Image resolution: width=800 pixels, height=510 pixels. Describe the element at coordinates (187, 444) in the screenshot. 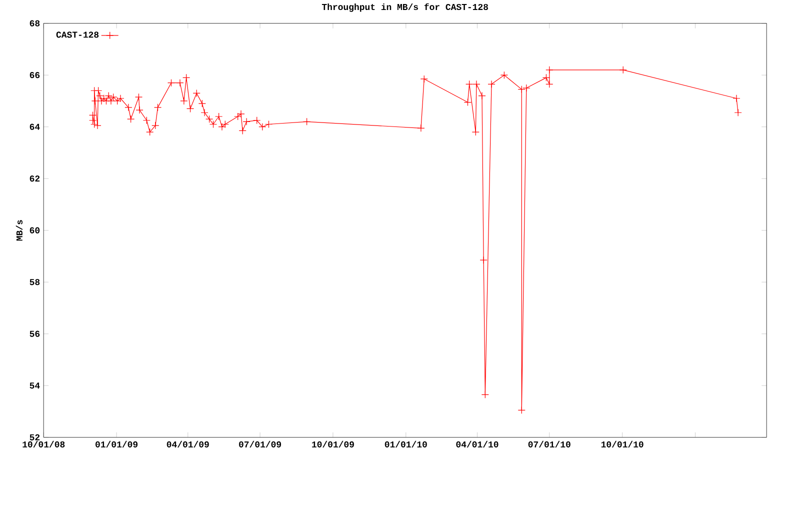

I see `x-tick-label: 04/01/09` at that location.